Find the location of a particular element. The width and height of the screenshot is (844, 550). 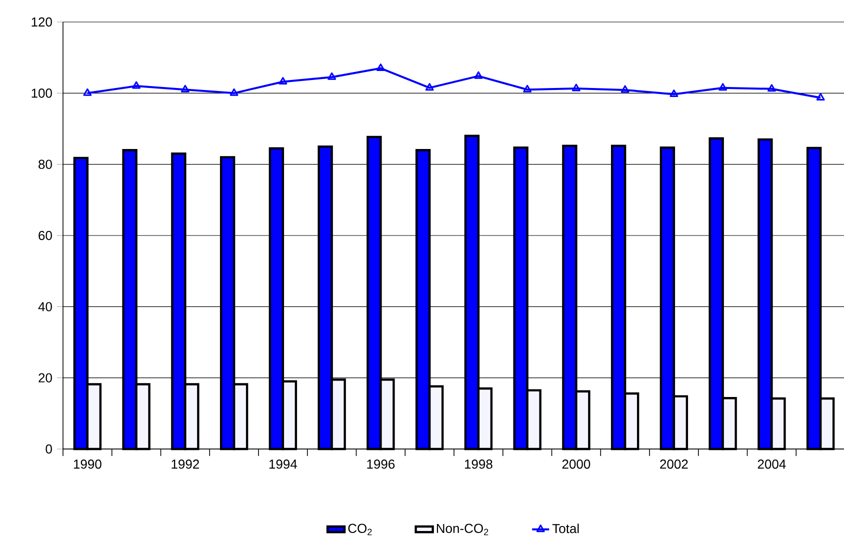

x-tick-label: 2002 is located at coordinates (674, 464).